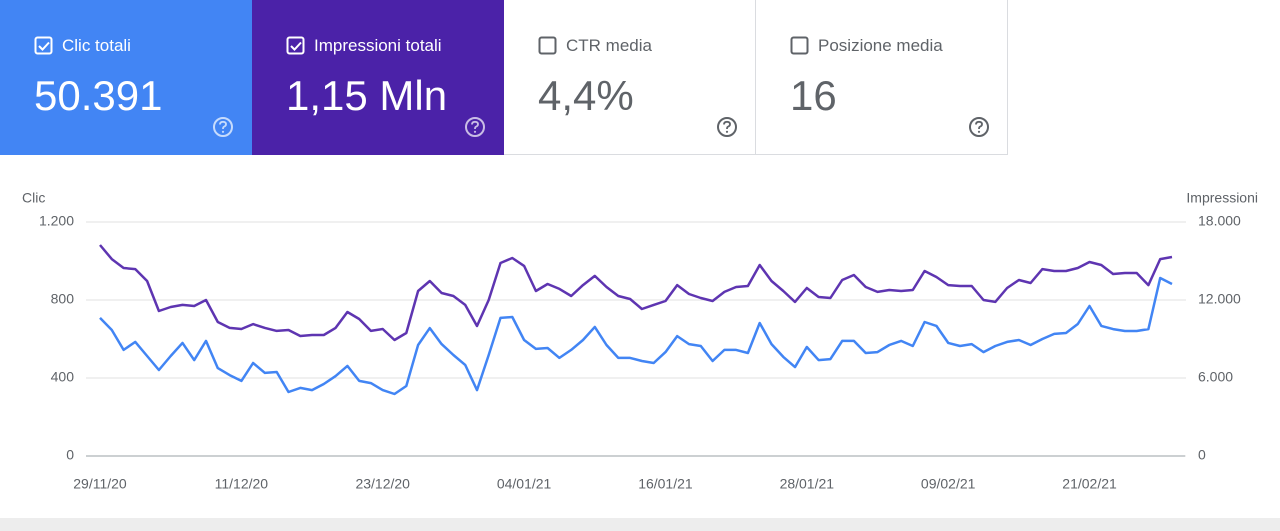 The width and height of the screenshot is (1280, 531). What do you see at coordinates (1215, 377) in the screenshot?
I see `y2-tick-label: 6.000` at bounding box center [1215, 377].